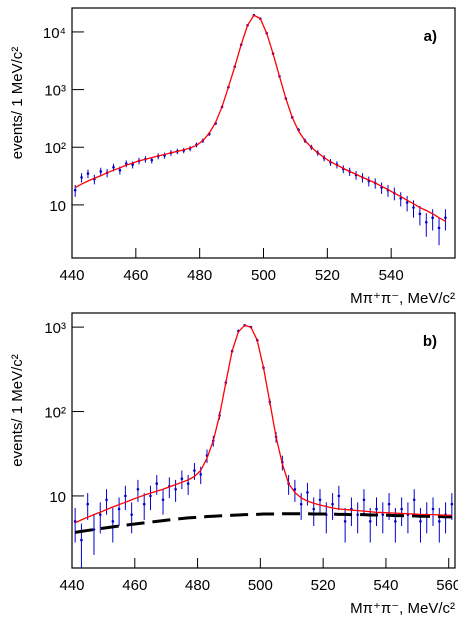  Describe the element at coordinates (430, 341) in the screenshot. I see `panel-label: b)` at that location.